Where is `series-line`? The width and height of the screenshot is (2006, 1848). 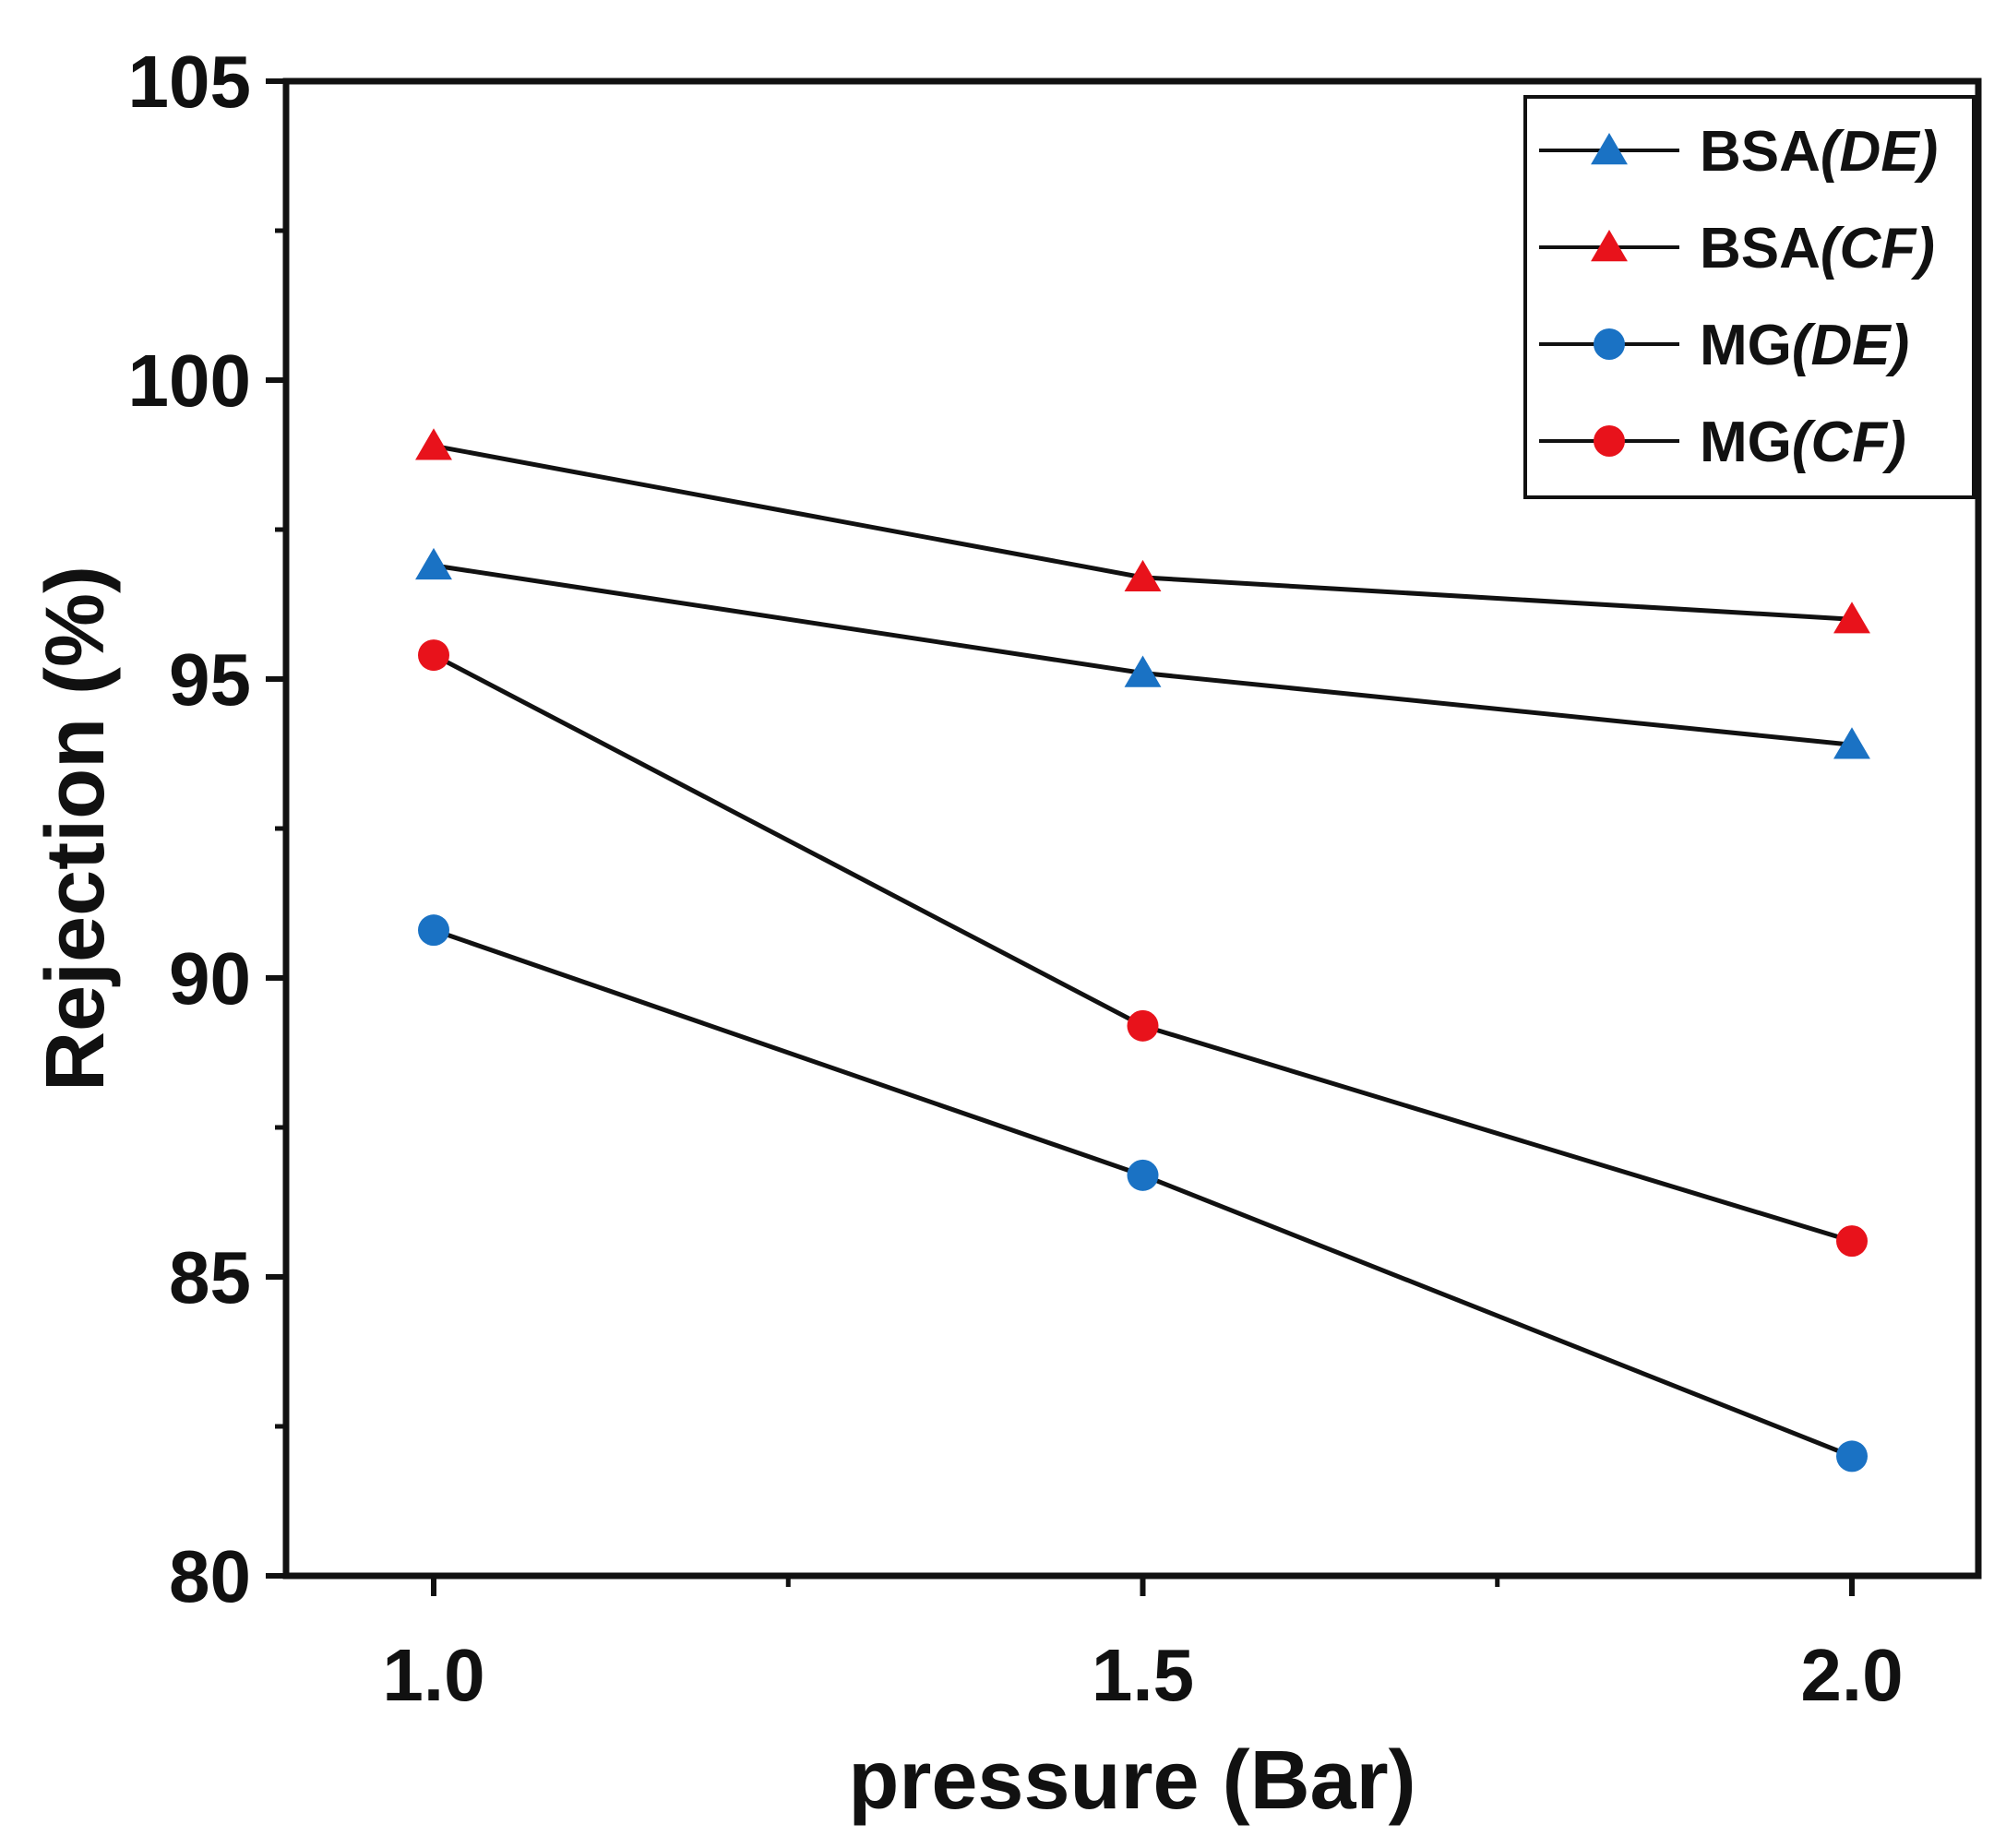 series-line is located at coordinates (1143, 655).